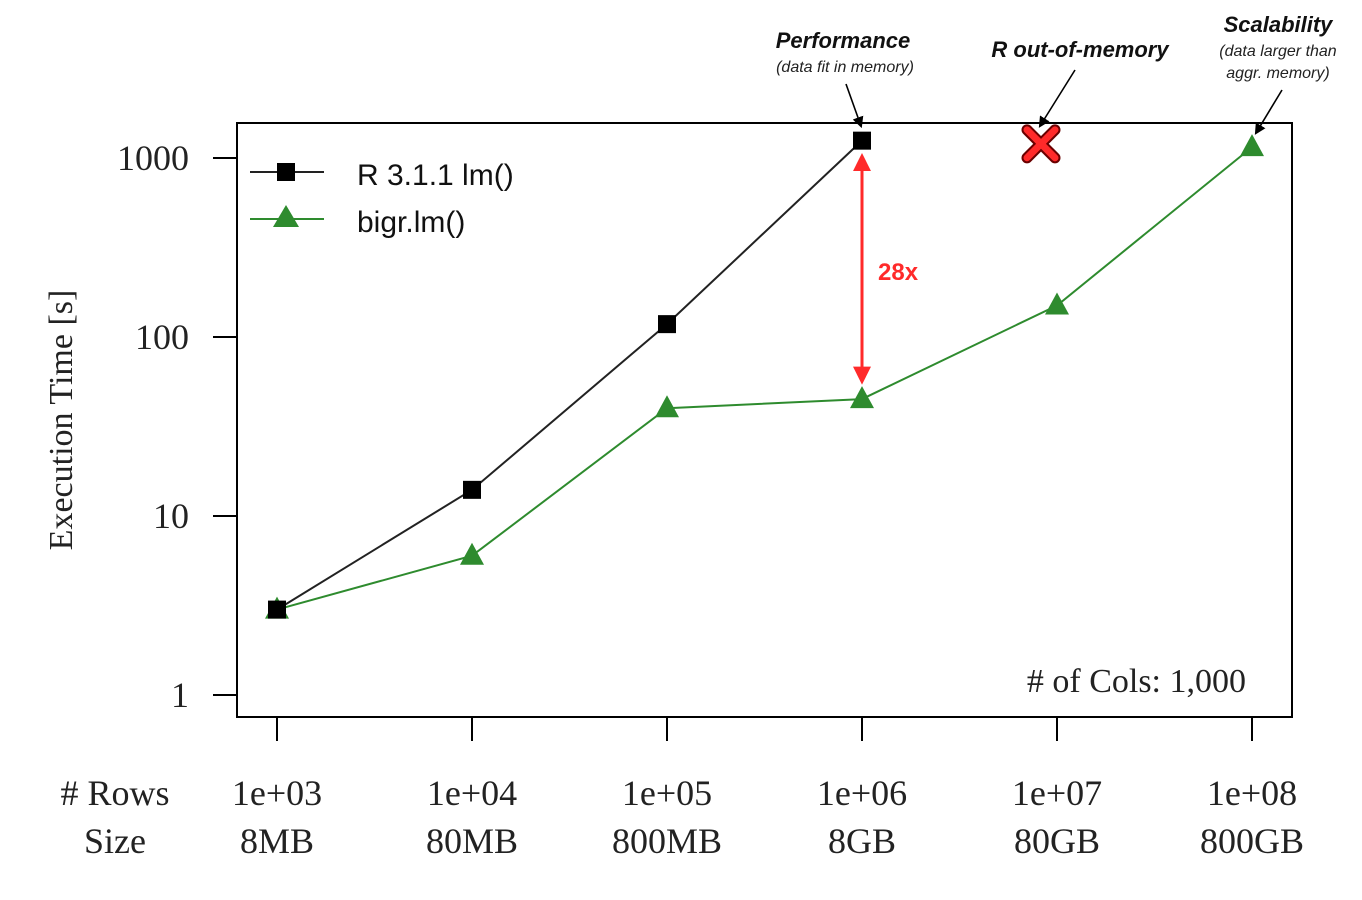 The width and height of the screenshot is (1362, 900). Describe the element at coordinates (180, 695) in the screenshot. I see `y-tick-label: 1` at that location.